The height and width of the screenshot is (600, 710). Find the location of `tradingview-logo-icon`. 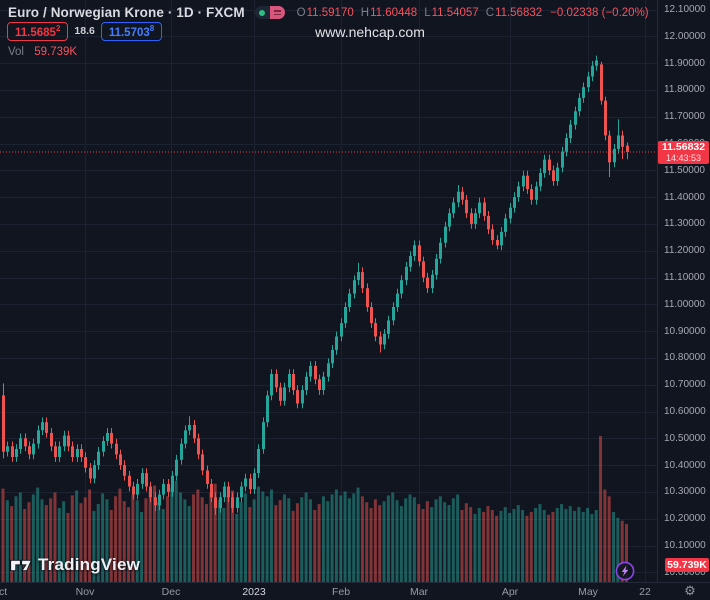

tradingview-logo-icon is located at coordinates (21, 565).